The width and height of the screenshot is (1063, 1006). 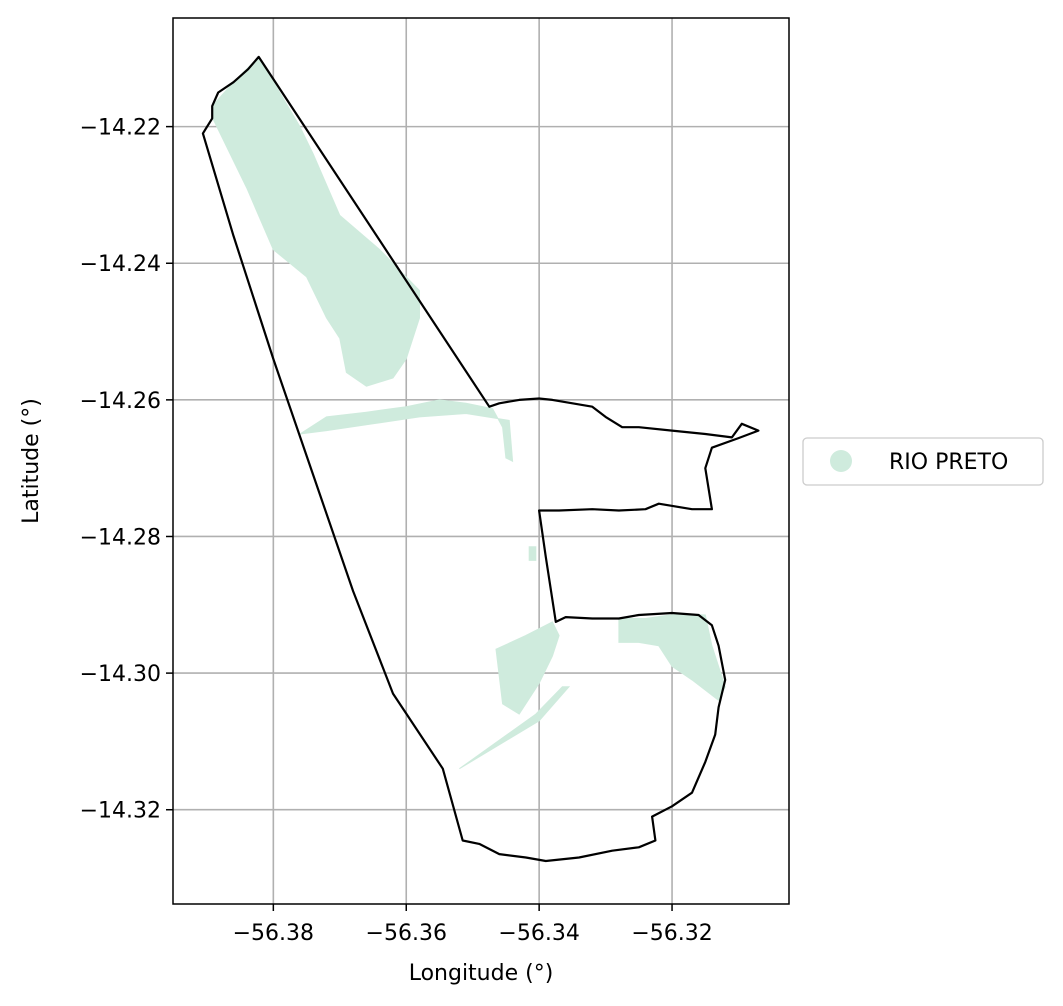 I want to click on y-tick-label: −14.22, so click(x=120, y=128).